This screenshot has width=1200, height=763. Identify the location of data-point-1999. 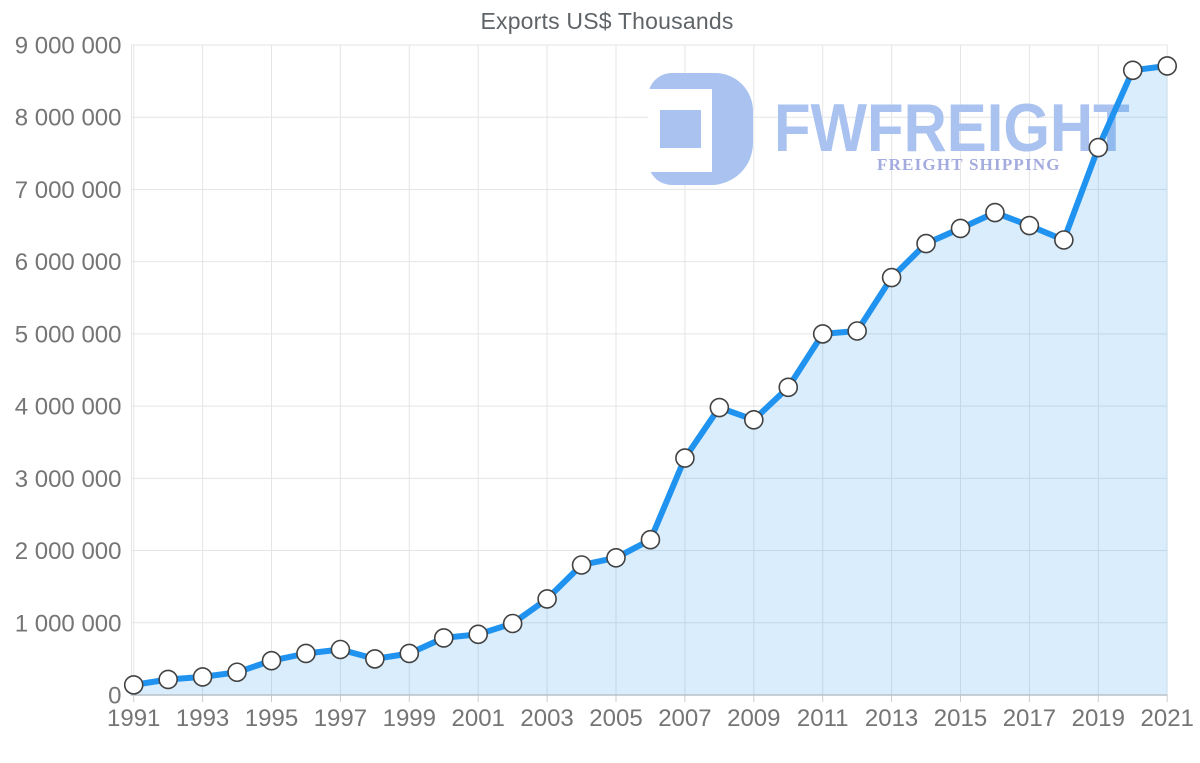
(409, 653).